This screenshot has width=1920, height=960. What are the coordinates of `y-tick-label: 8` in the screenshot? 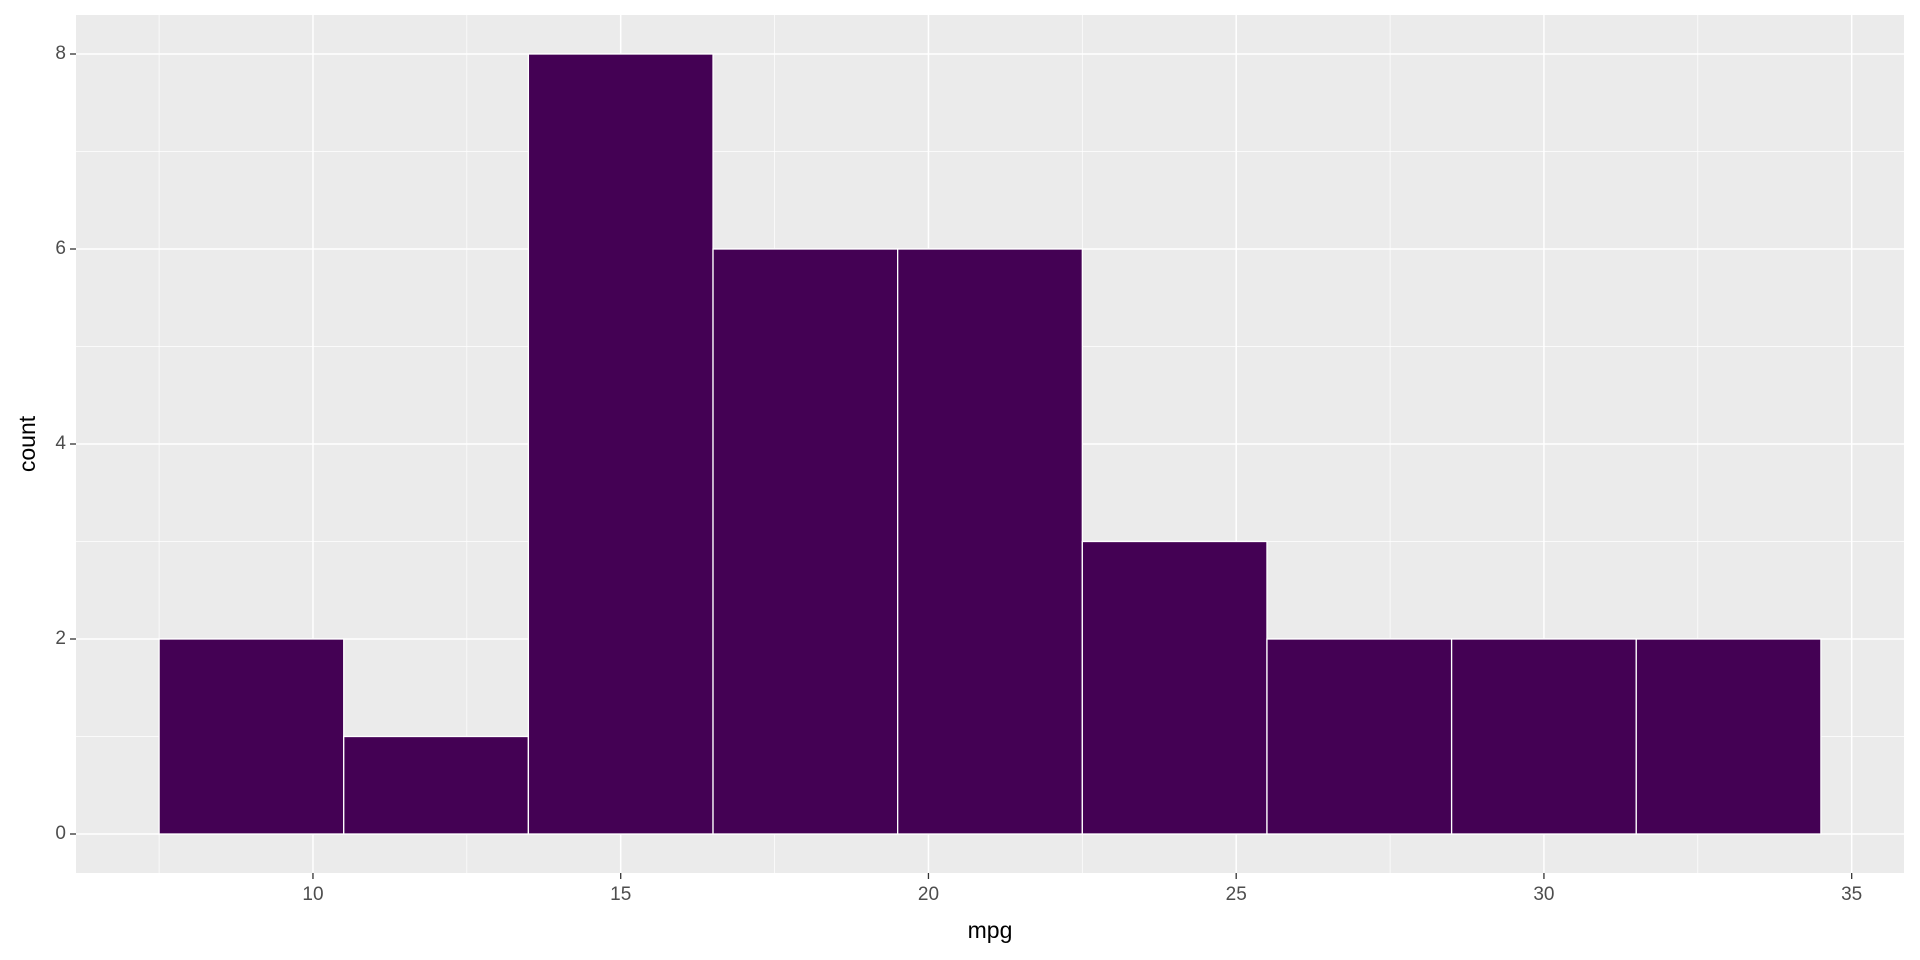 It's located at (60, 53).